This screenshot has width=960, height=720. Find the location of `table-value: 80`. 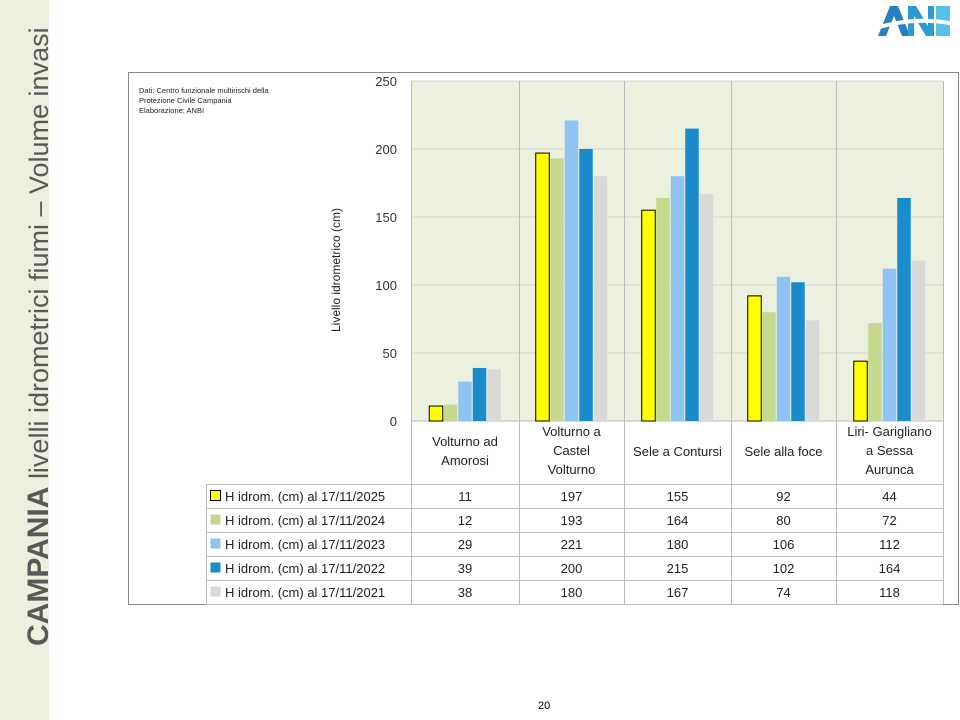

table-value: 80 is located at coordinates (783, 520).